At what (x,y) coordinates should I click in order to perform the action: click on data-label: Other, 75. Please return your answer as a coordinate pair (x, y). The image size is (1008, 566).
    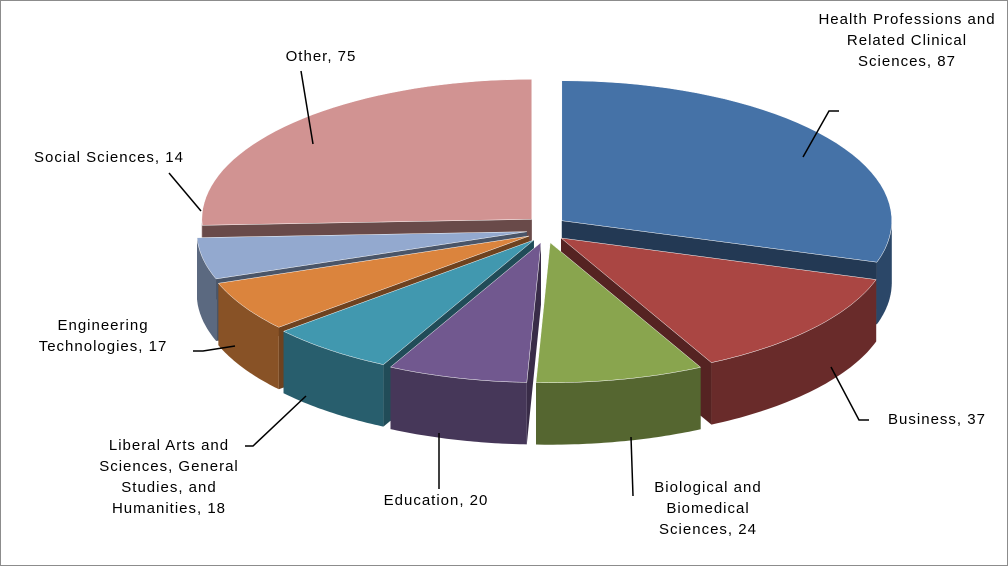
    Looking at the image, I should click on (321, 56).